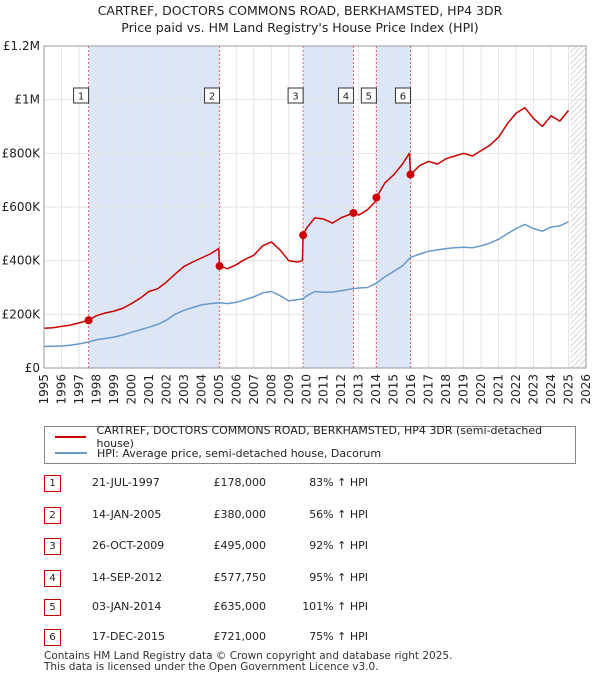  I want to click on sale-number-badge: 5, so click(52, 607).